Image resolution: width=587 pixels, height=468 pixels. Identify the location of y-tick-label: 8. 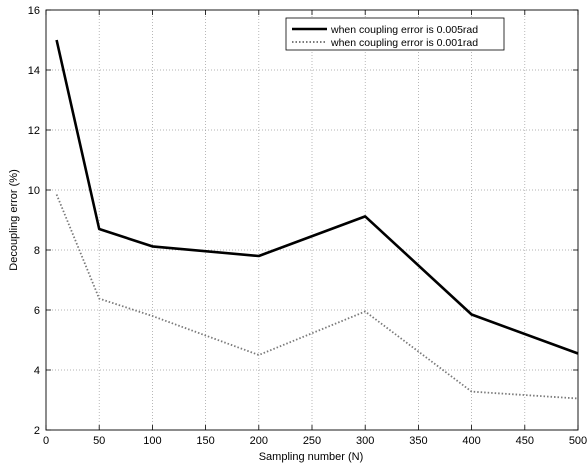
(37, 251).